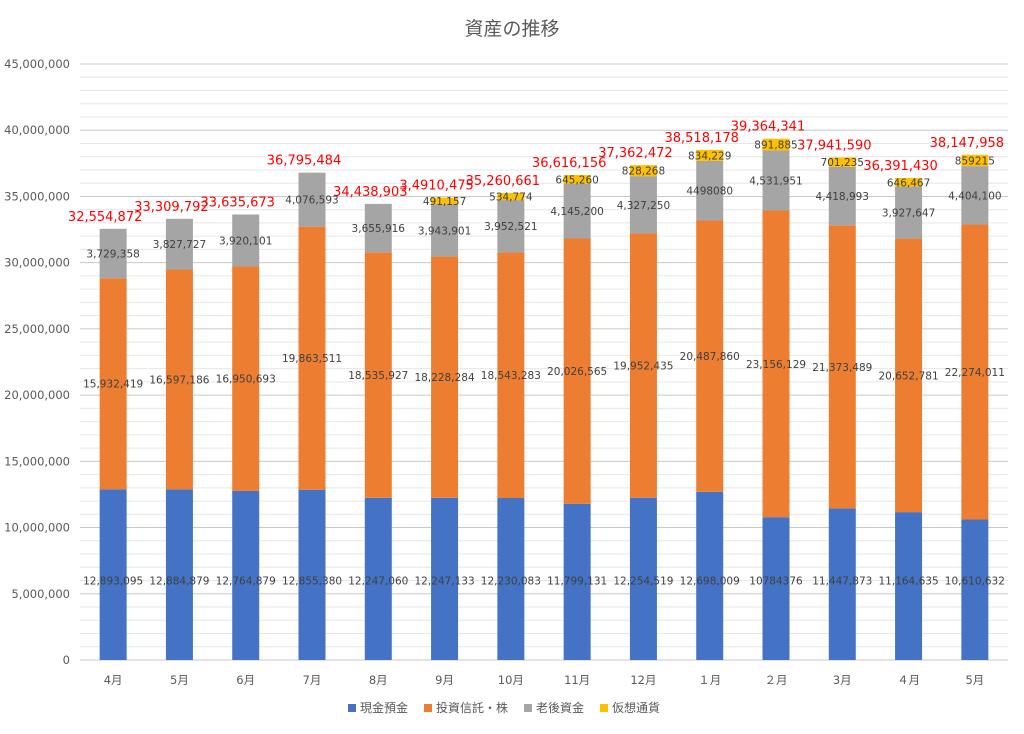 Image resolution: width=1024 pixels, height=734 pixels. I want to click on x-tick-label: 9月, so click(444, 680).